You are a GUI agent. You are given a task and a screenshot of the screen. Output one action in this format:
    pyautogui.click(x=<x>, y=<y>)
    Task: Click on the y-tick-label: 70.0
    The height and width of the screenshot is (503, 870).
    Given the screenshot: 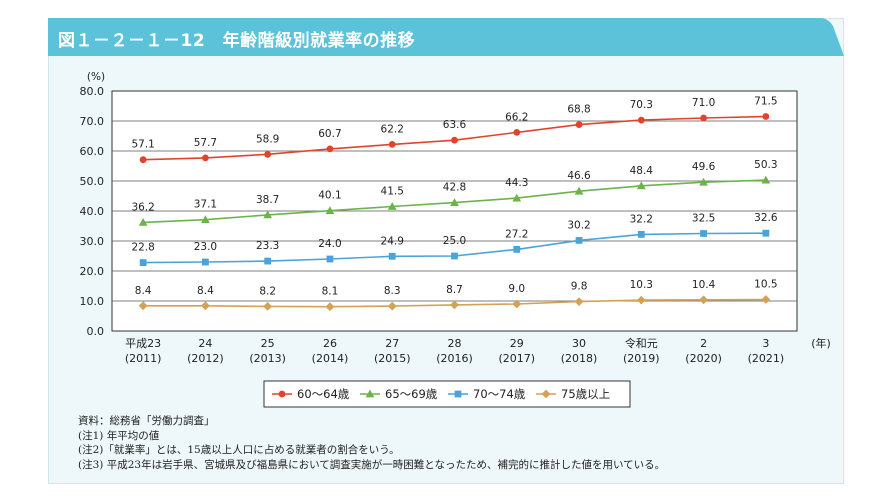 What is the action you would take?
    pyautogui.click(x=92, y=121)
    